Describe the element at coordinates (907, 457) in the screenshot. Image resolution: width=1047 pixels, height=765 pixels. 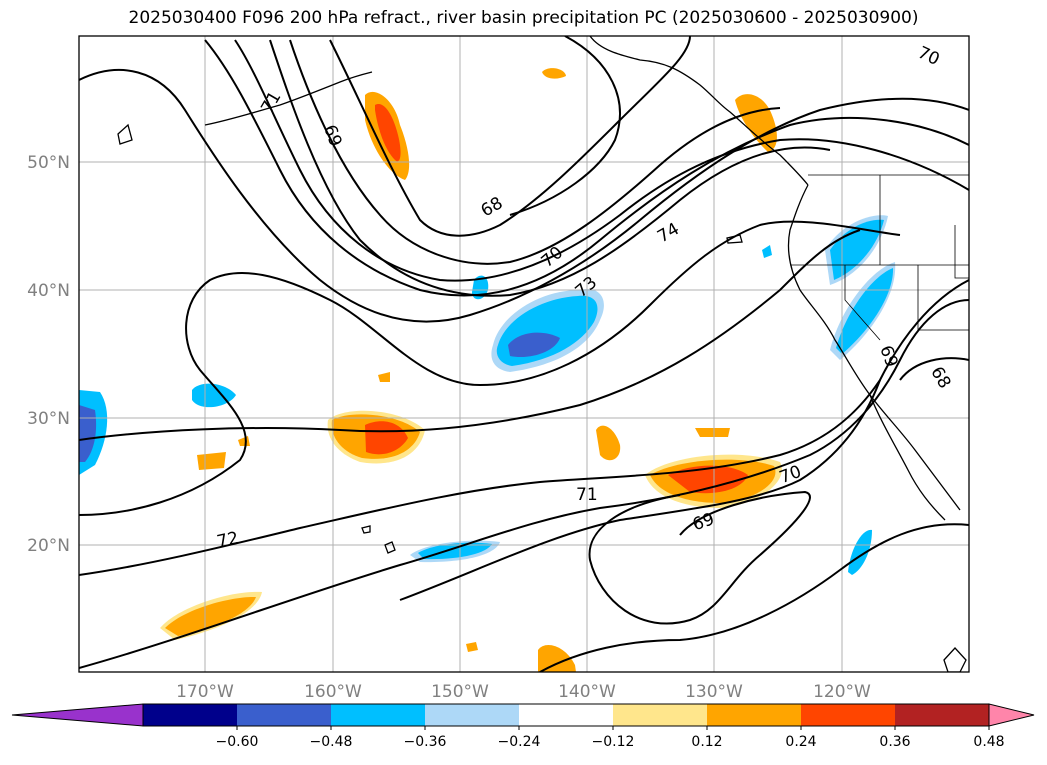
I see `baja-california` at that location.